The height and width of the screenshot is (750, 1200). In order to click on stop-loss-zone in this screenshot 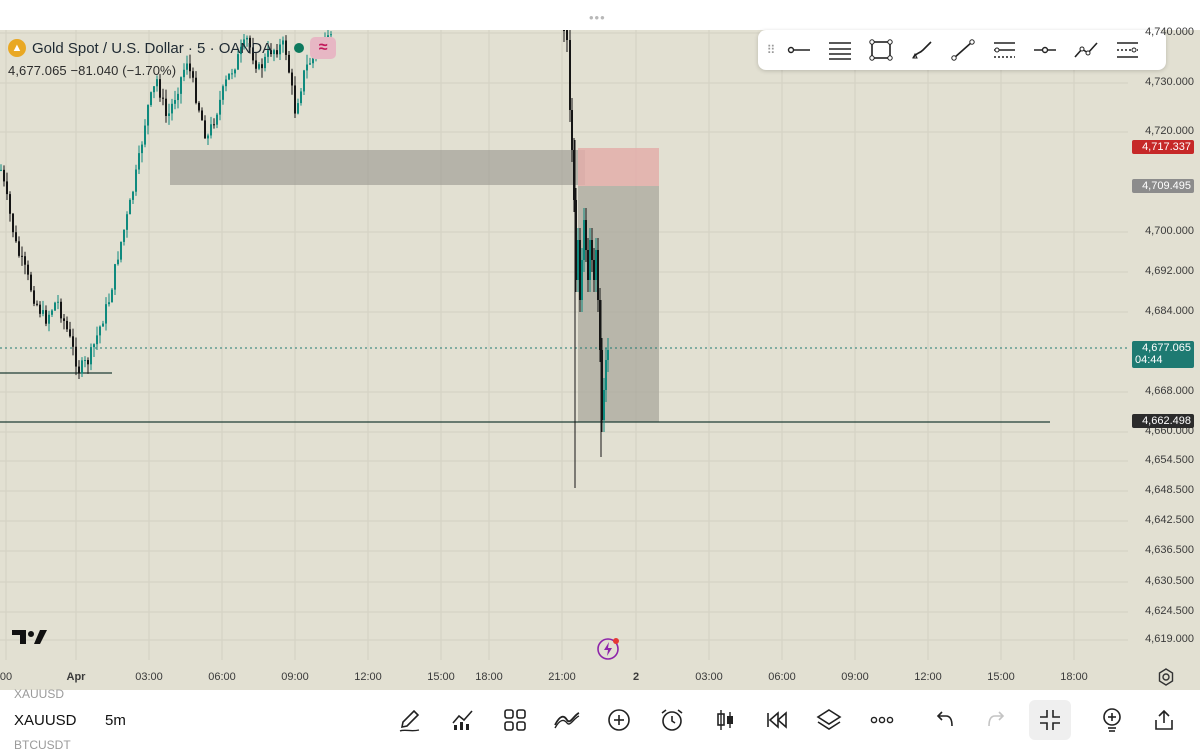, I will do `click(618, 167)`.